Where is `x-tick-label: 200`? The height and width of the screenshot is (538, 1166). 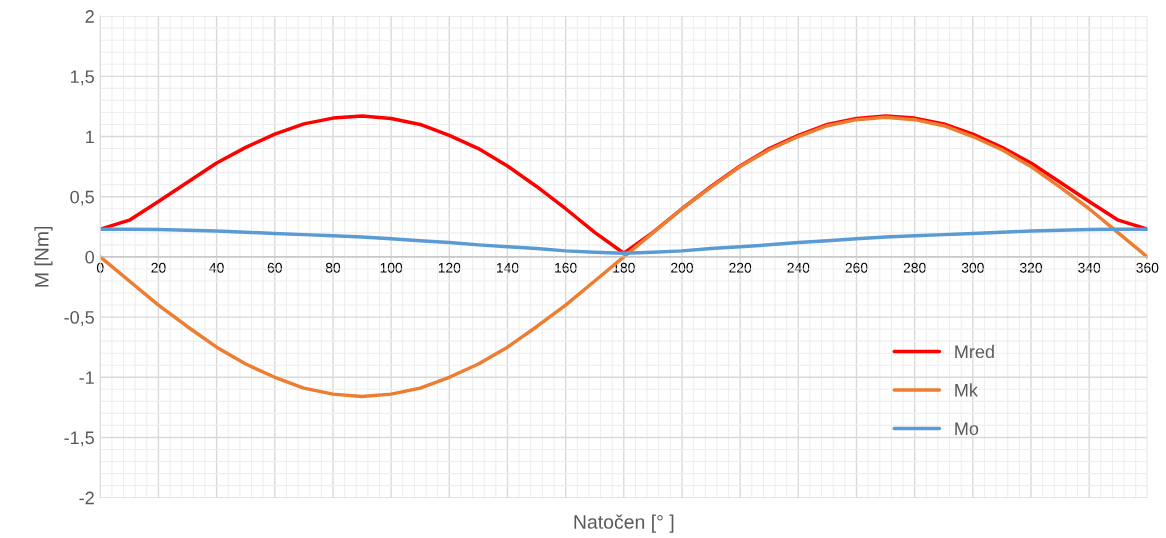 x-tick-label: 200 is located at coordinates (682, 267).